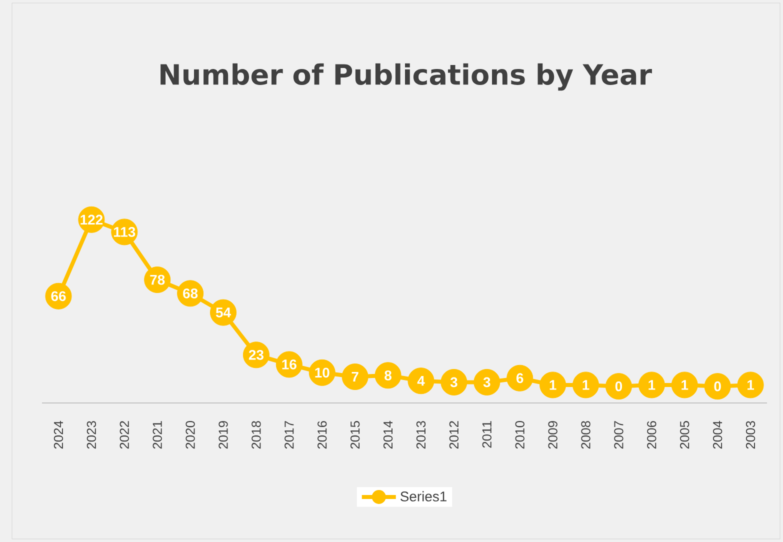 The height and width of the screenshot is (542, 783). What do you see at coordinates (487, 434) in the screenshot?
I see `x-tick-label: 2011` at bounding box center [487, 434].